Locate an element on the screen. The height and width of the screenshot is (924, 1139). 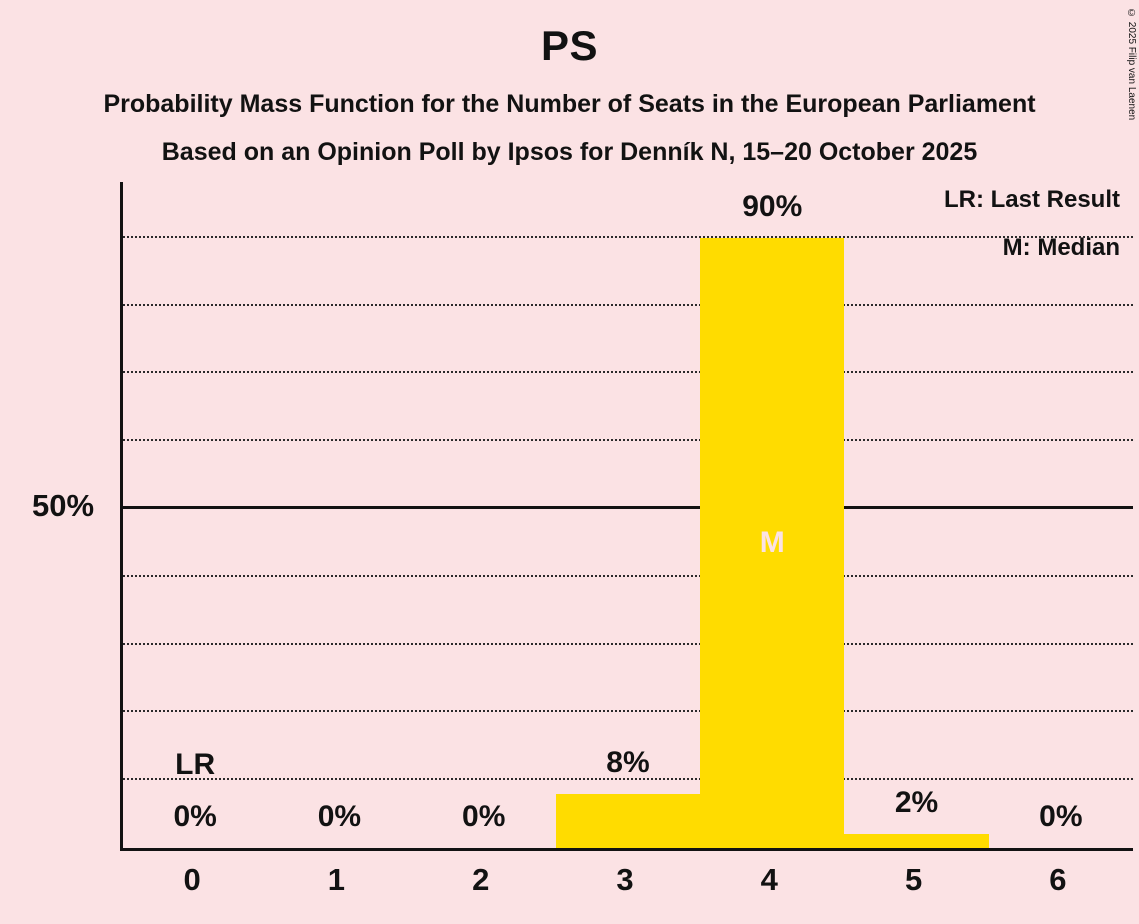
gridline-40-percent is located at coordinates (628, 575).